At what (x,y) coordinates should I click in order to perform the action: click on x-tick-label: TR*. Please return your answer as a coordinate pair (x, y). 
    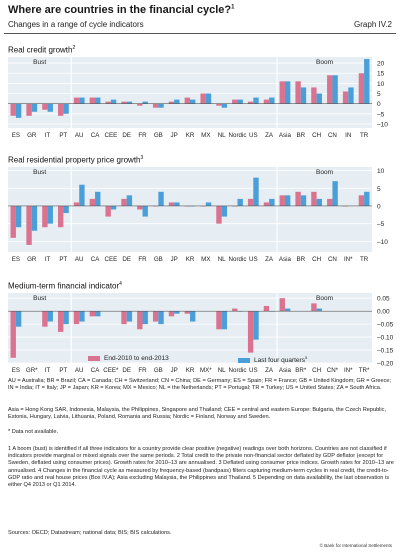
    Looking at the image, I should click on (364, 370).